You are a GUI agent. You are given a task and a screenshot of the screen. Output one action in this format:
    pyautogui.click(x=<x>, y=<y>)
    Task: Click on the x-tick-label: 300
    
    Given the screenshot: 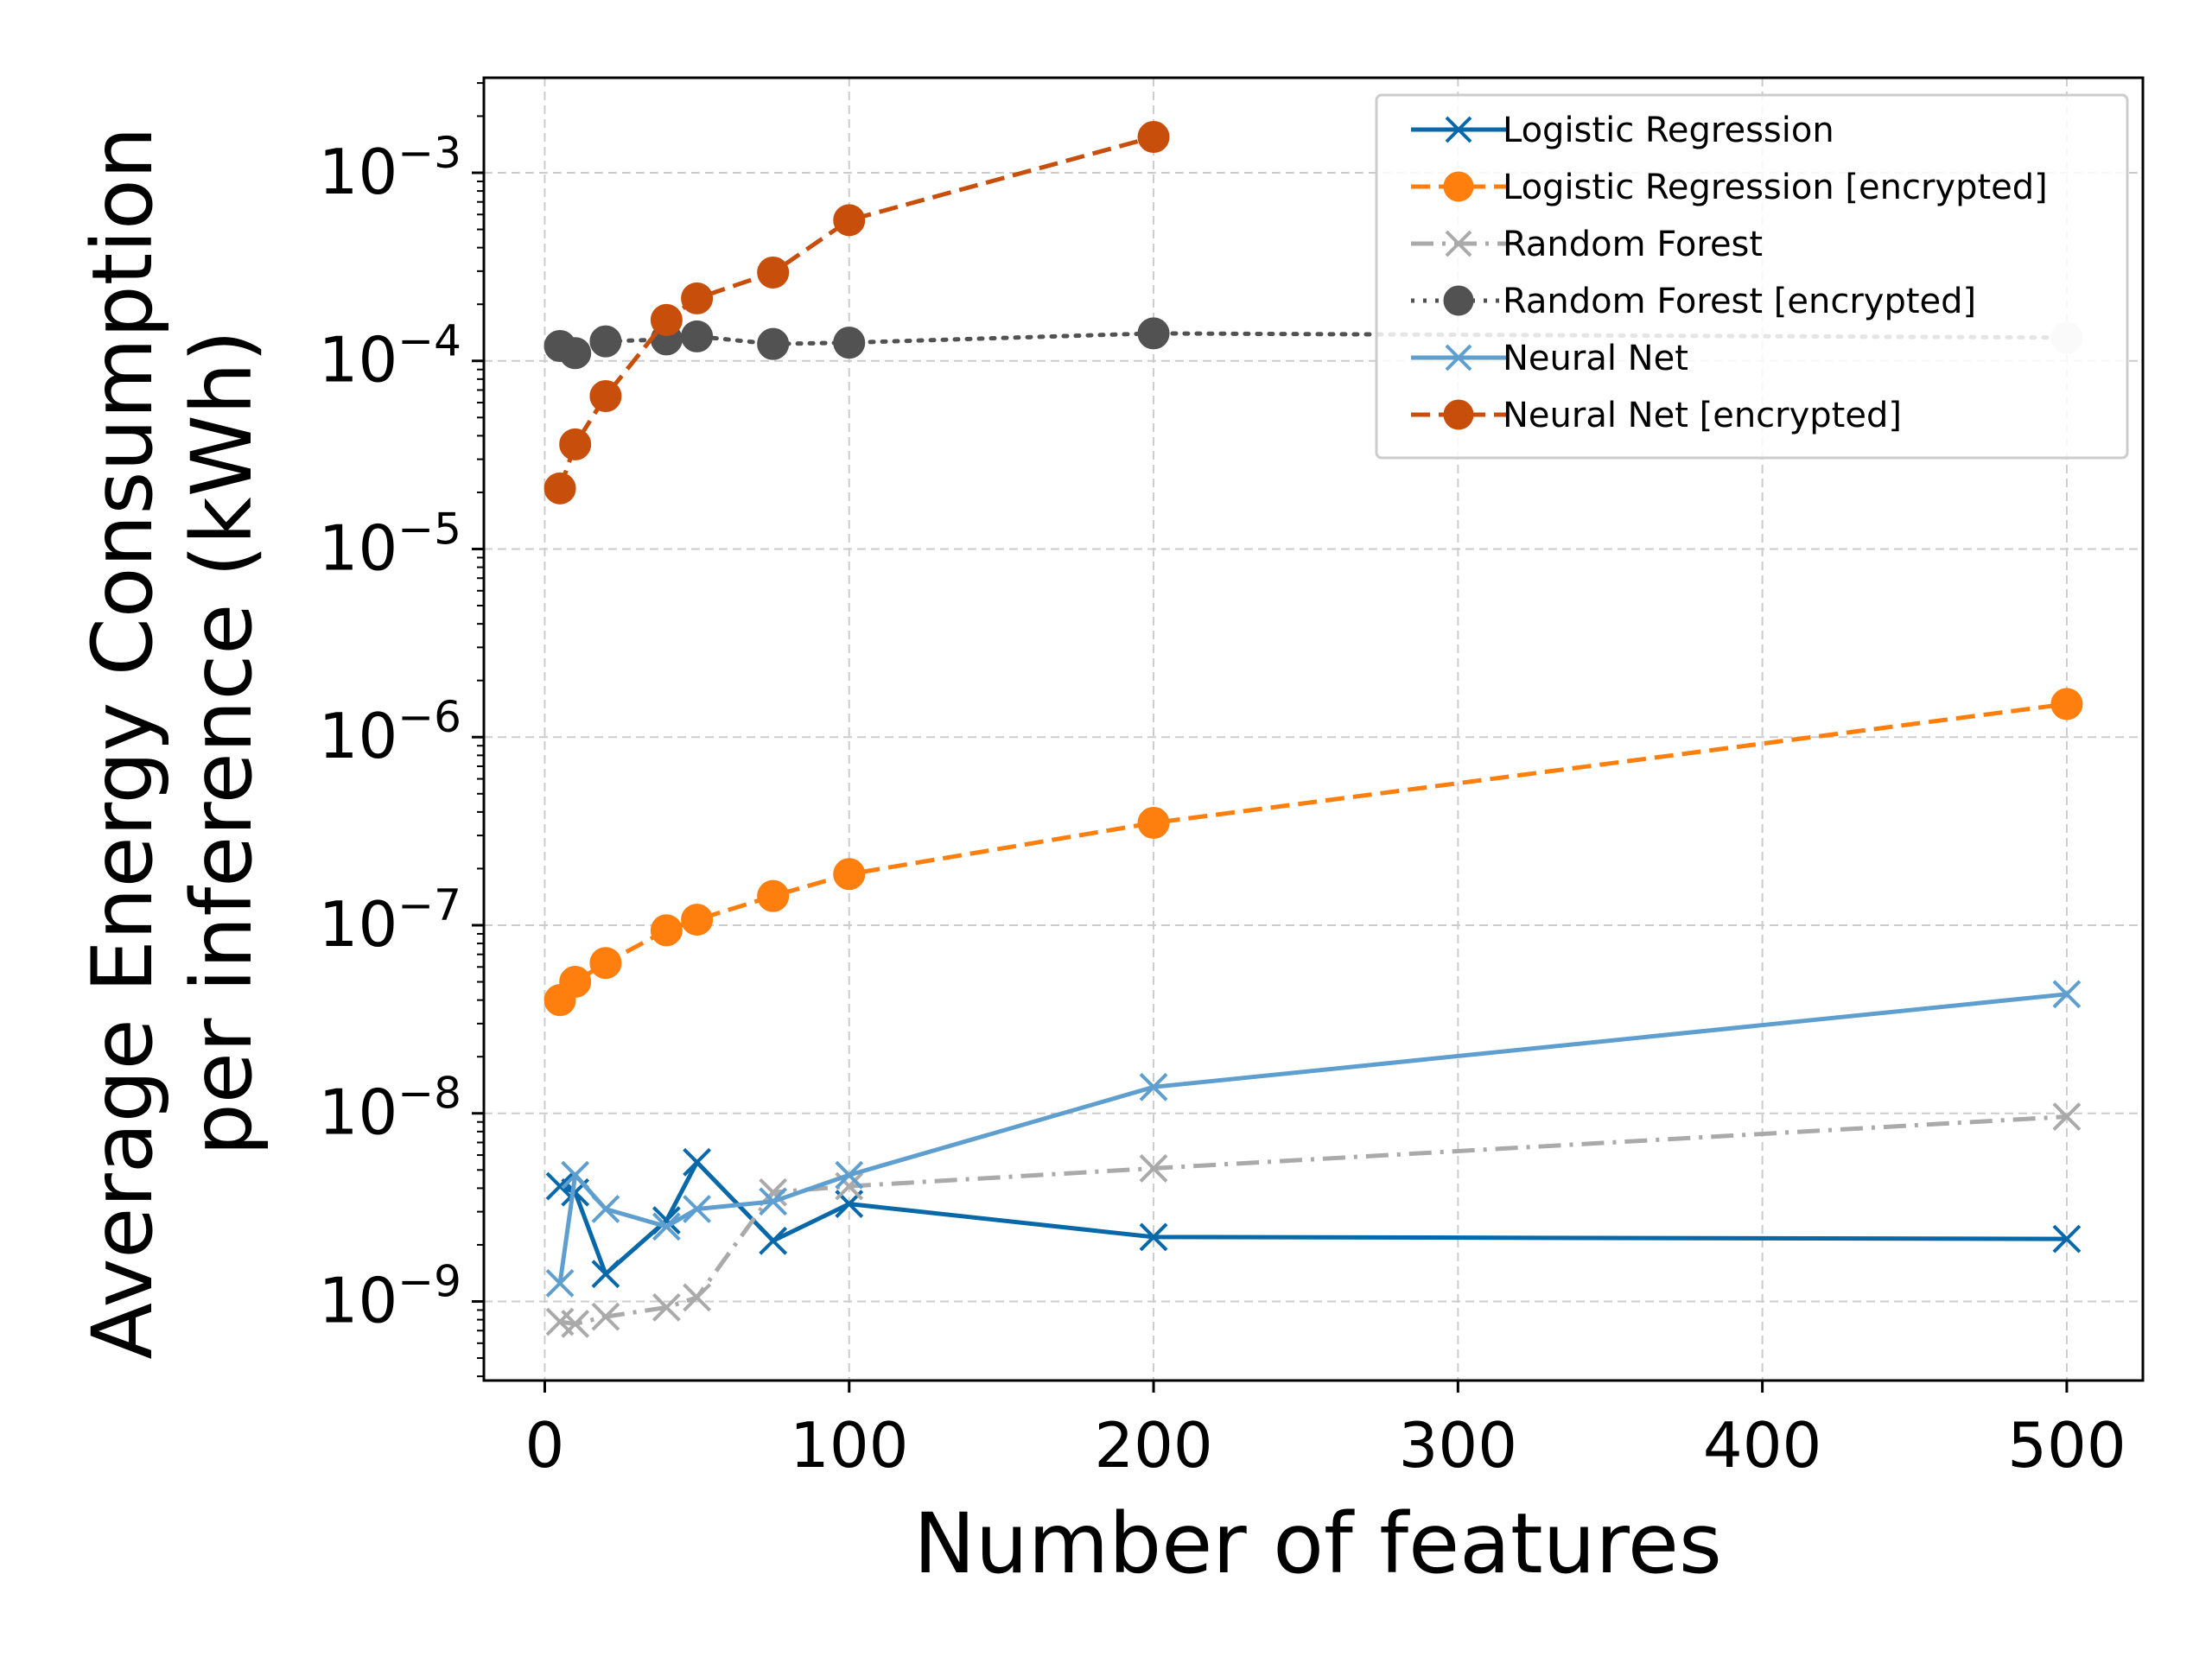 What is the action you would take?
    pyautogui.click(x=1458, y=1446)
    